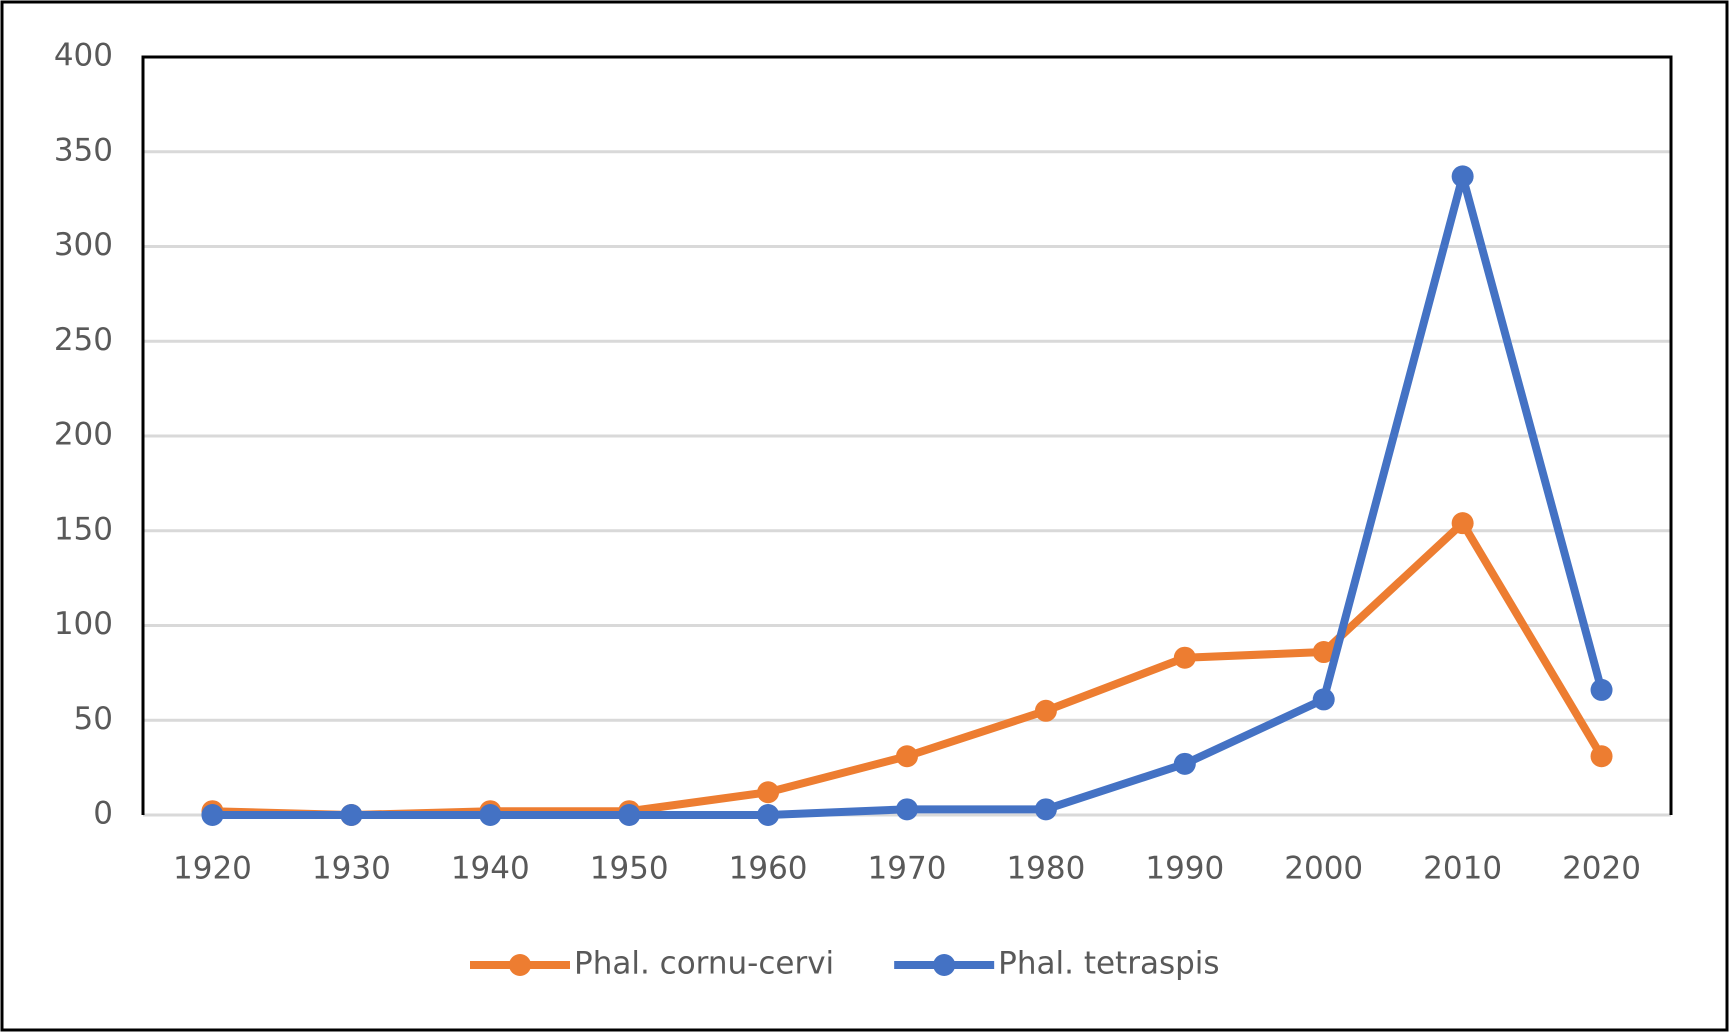 This screenshot has width=1729, height=1032. What do you see at coordinates (212, 869) in the screenshot?
I see `x-tick-label: 1920` at bounding box center [212, 869].